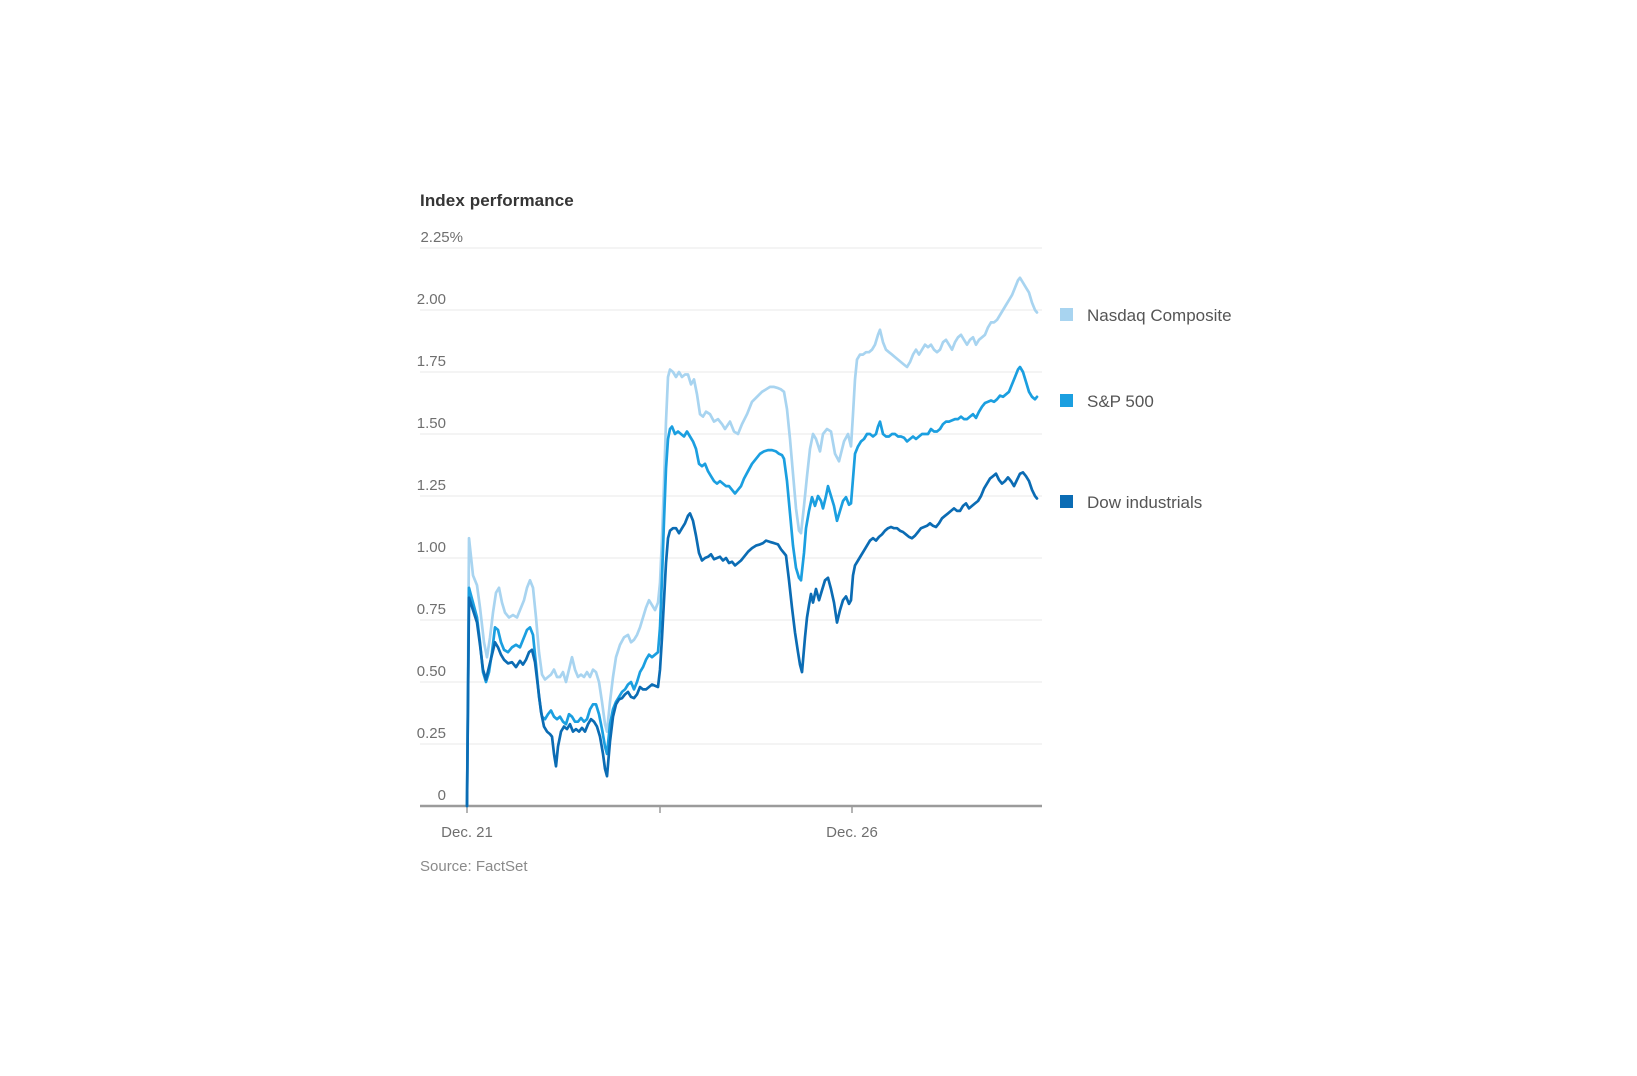 The height and width of the screenshot is (1076, 1637). Describe the element at coordinates (1120, 401) in the screenshot. I see `legend-label: S&P 500` at that location.